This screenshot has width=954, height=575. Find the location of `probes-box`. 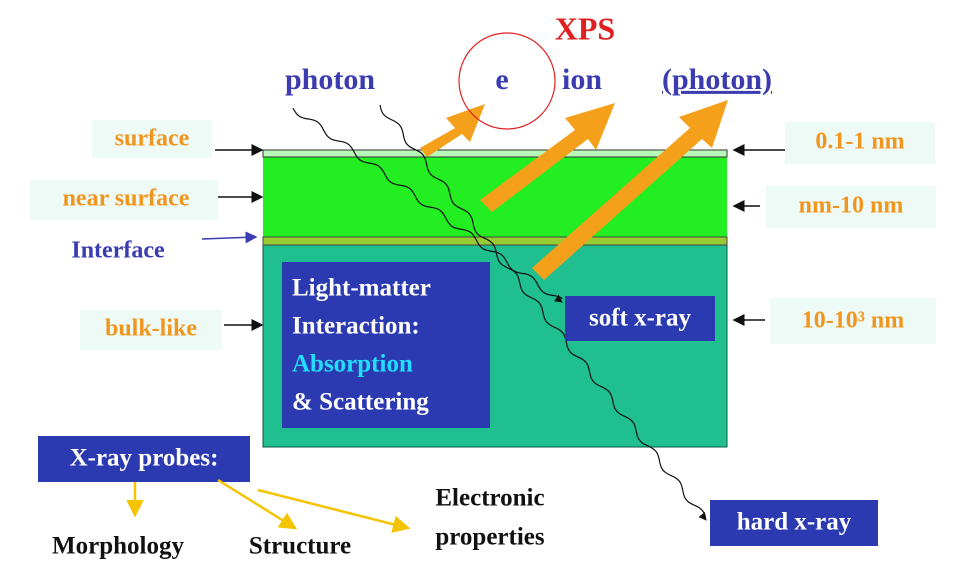

probes-box is located at coordinates (144, 459).